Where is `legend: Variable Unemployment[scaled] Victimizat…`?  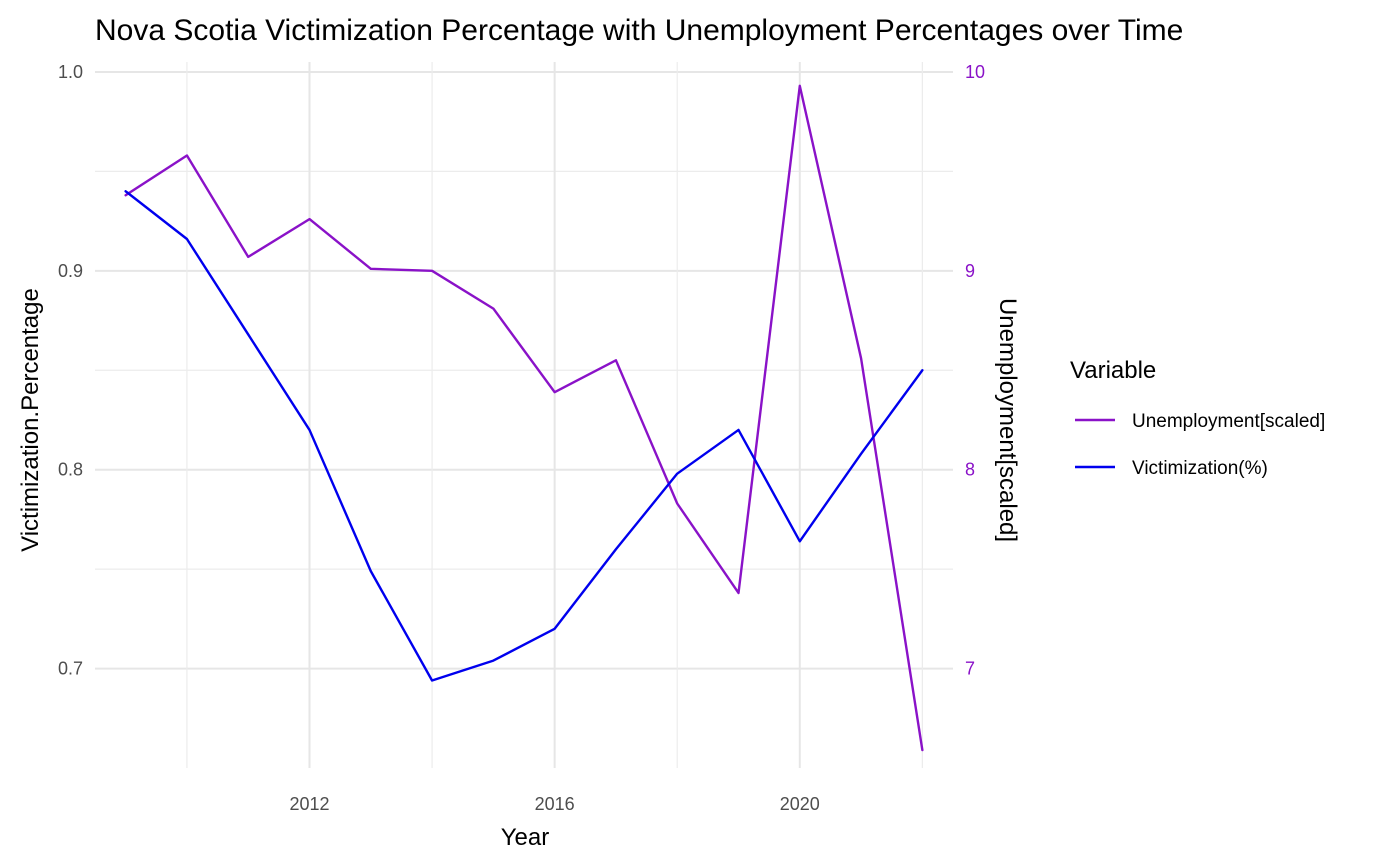
legend: Variable Unemployment[scaled] Victimizat… is located at coordinates (1197, 418).